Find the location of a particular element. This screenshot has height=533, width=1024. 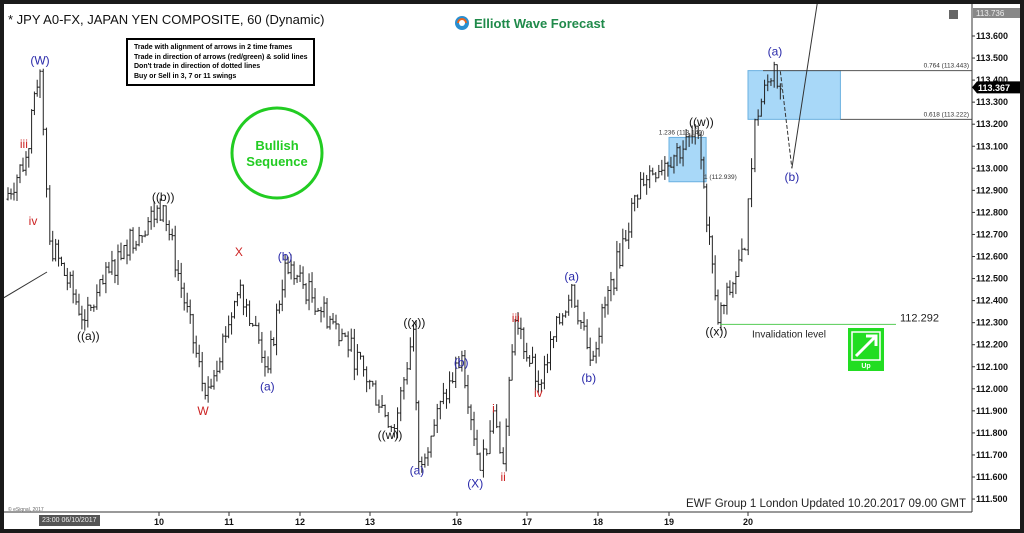

logo: Elliott Wave Forecast is located at coordinates (529, 23).